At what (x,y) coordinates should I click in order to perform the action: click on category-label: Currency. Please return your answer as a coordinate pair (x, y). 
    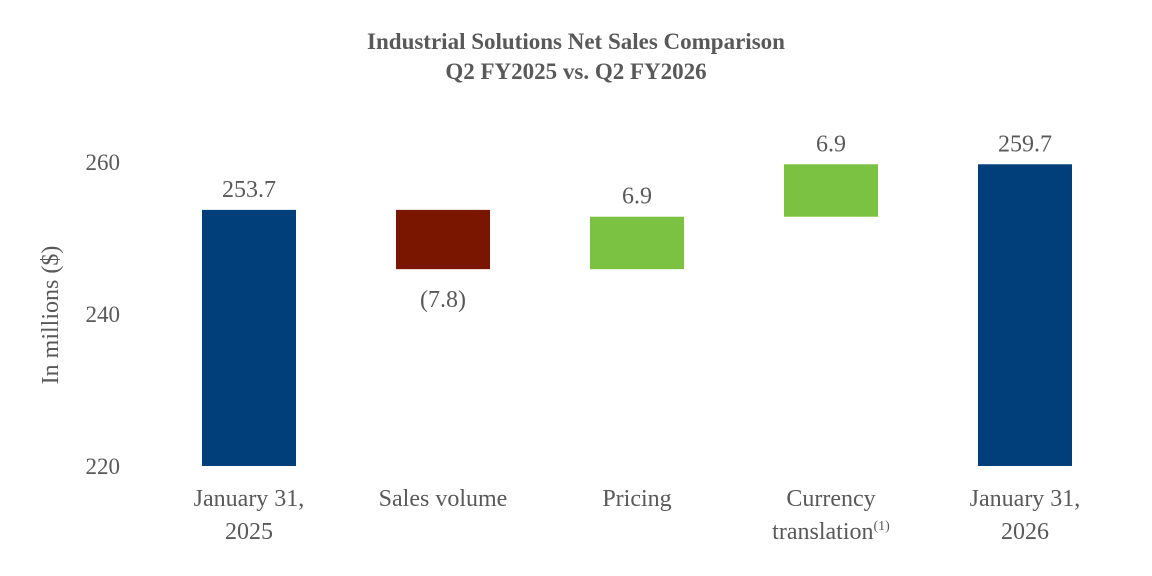
    Looking at the image, I should click on (830, 499).